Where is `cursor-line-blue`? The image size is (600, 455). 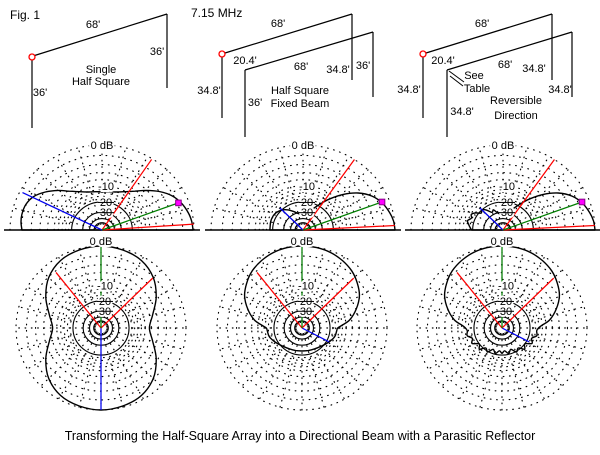 cursor-line-blue is located at coordinates (515, 335).